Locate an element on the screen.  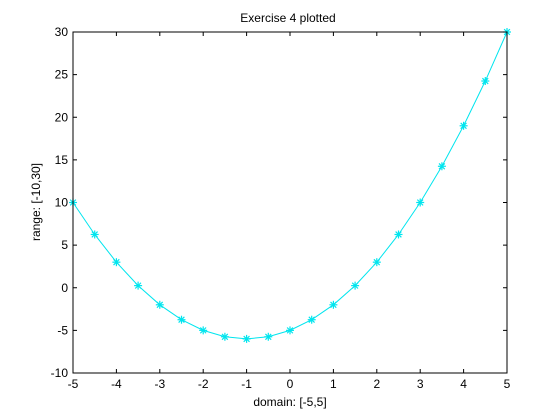
x-tick-label: 0 is located at coordinates (290, 384).